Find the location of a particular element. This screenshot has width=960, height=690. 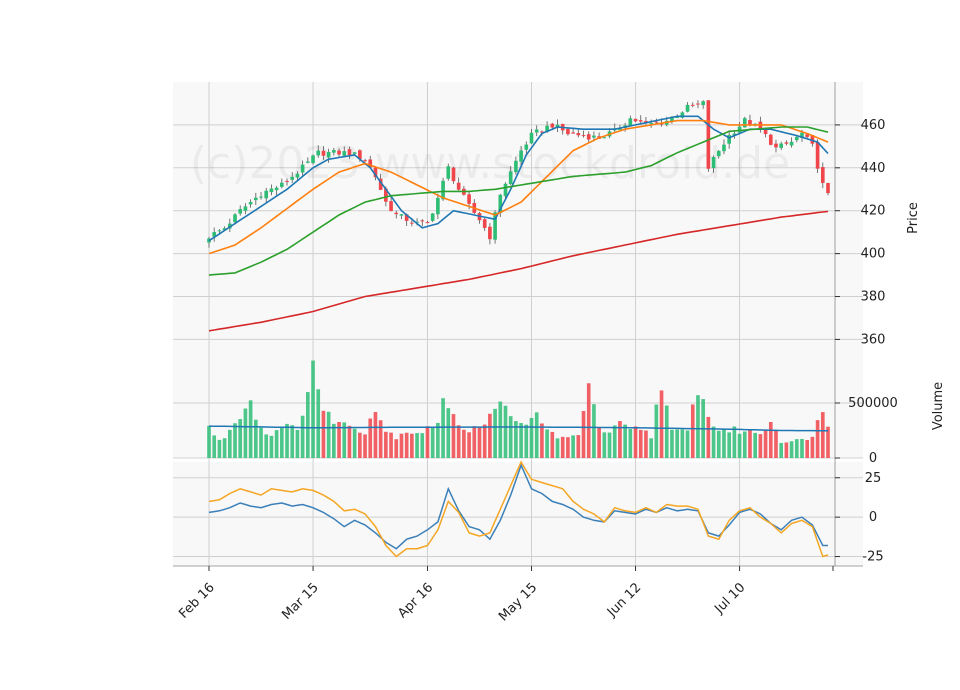

ma-line-ma_slow is located at coordinates (518, 201).